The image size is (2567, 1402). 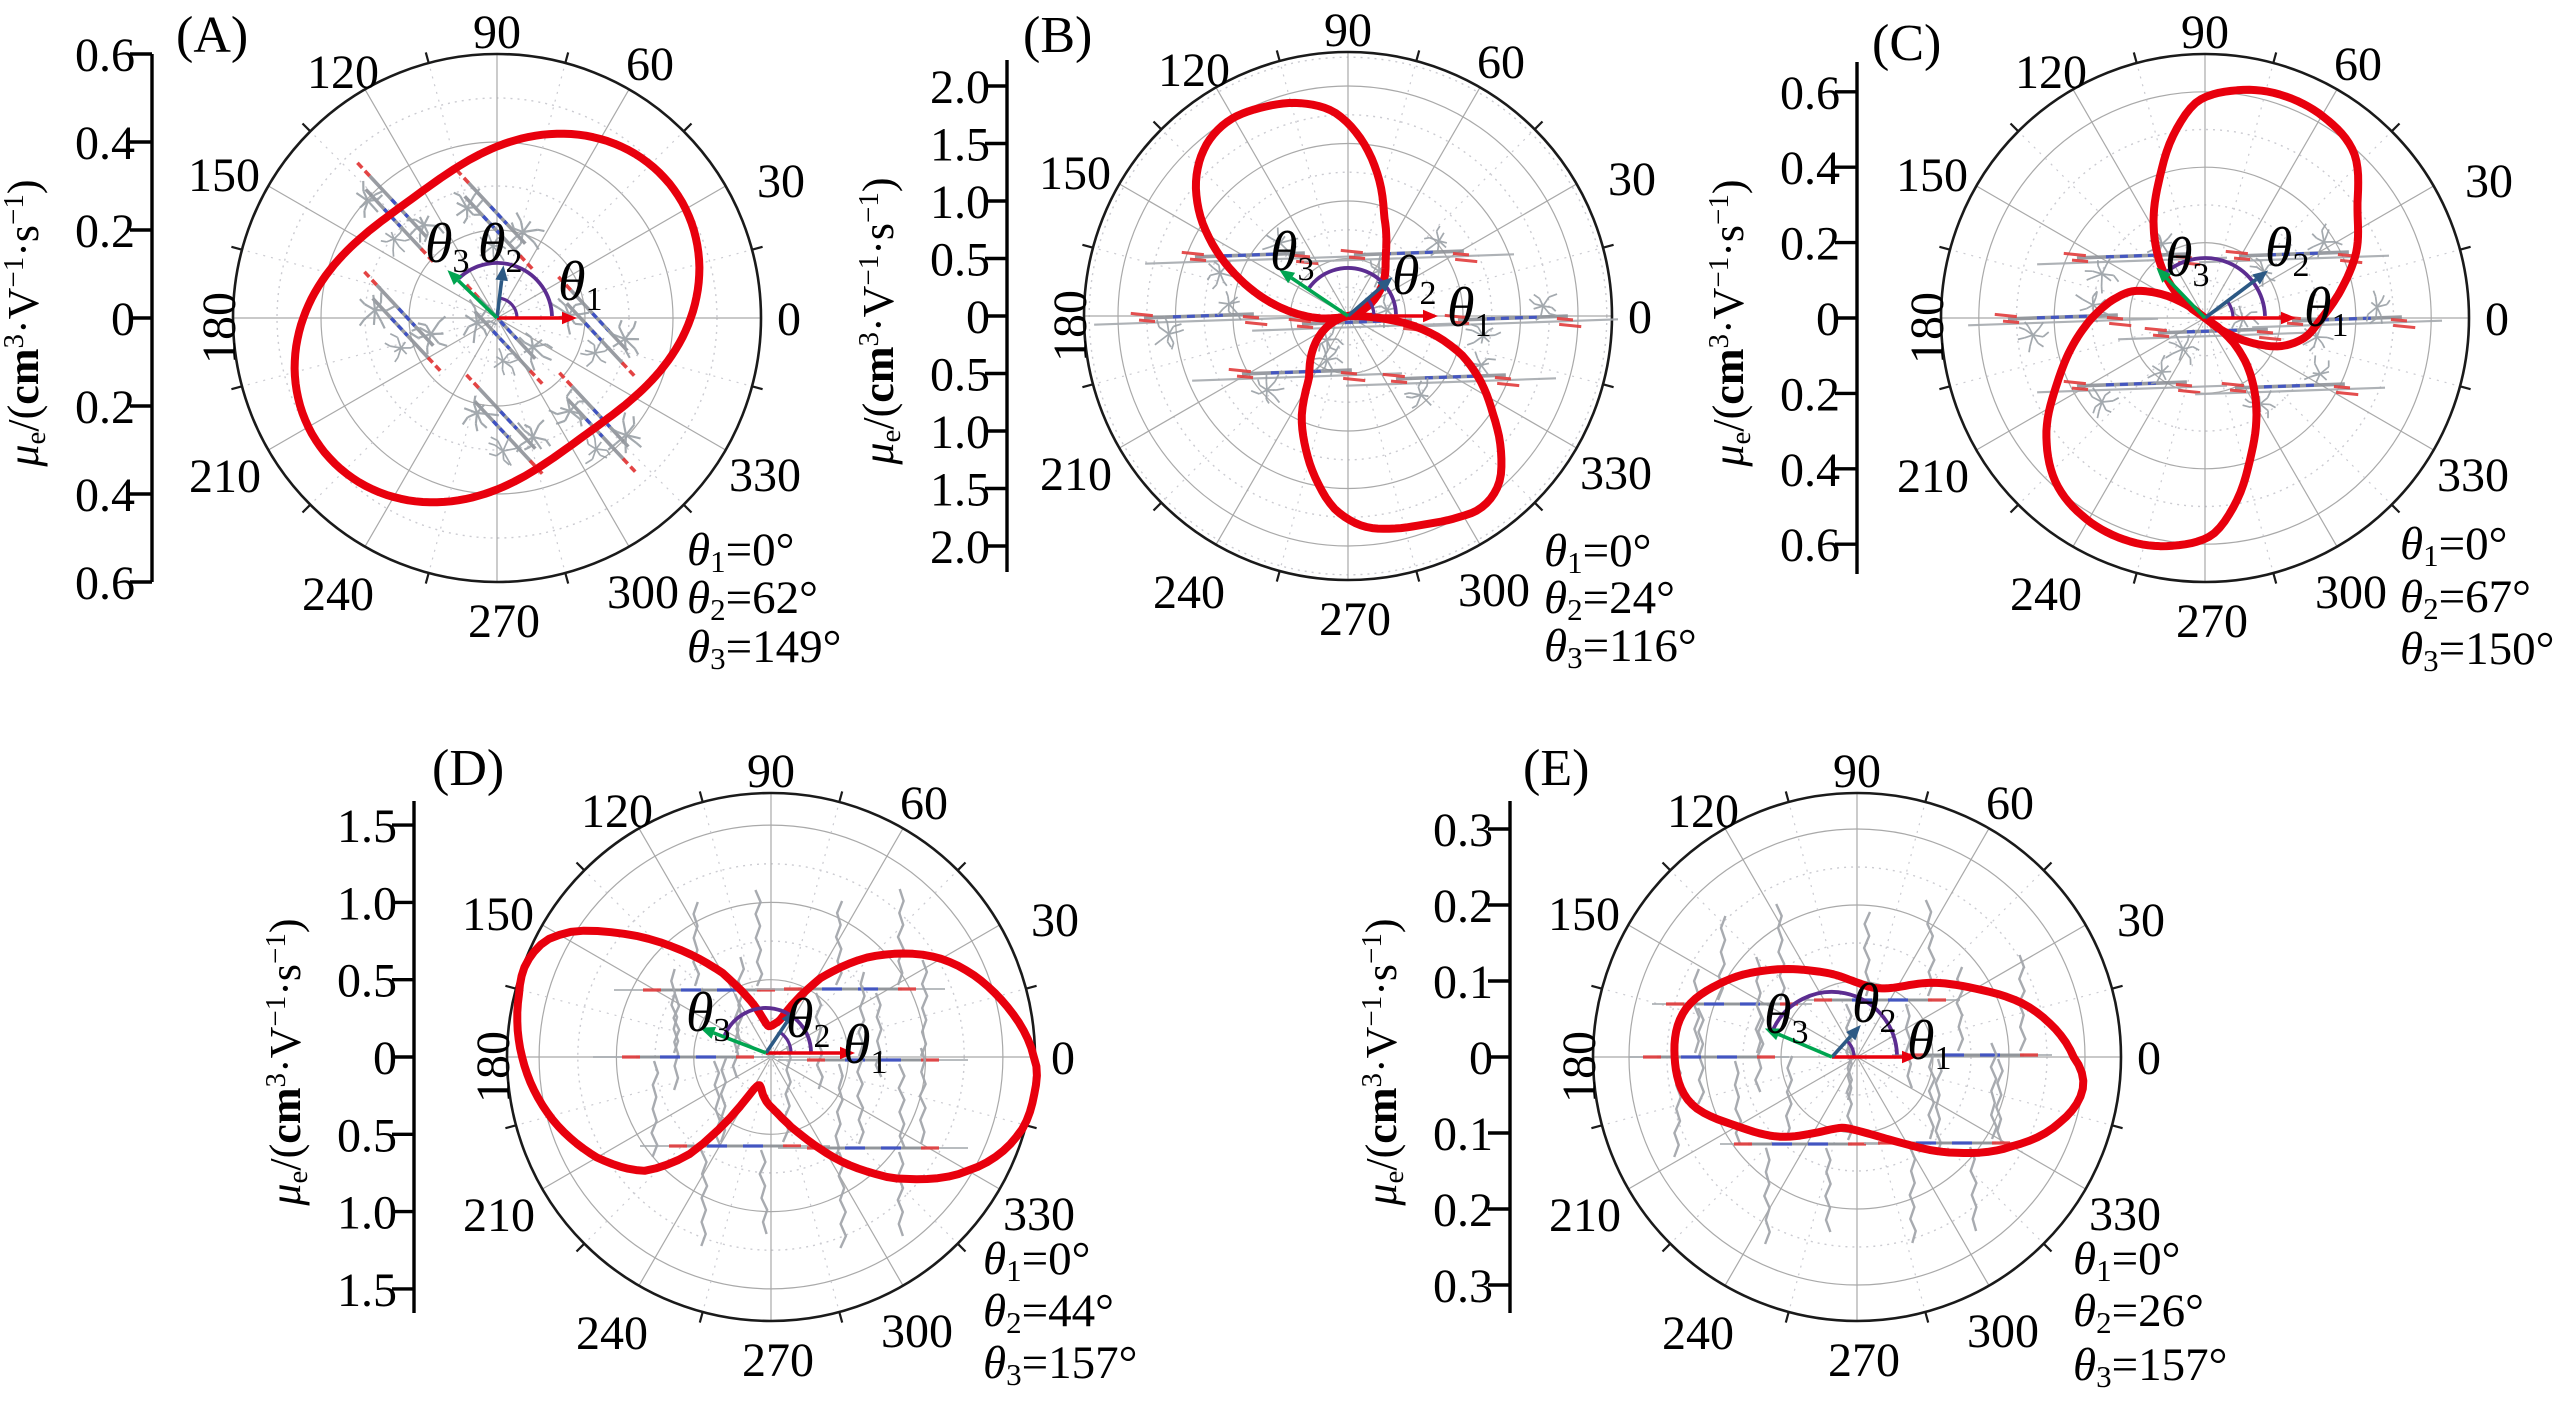 I want to click on svg-text: θ2=67°, so click(x=2465, y=598).